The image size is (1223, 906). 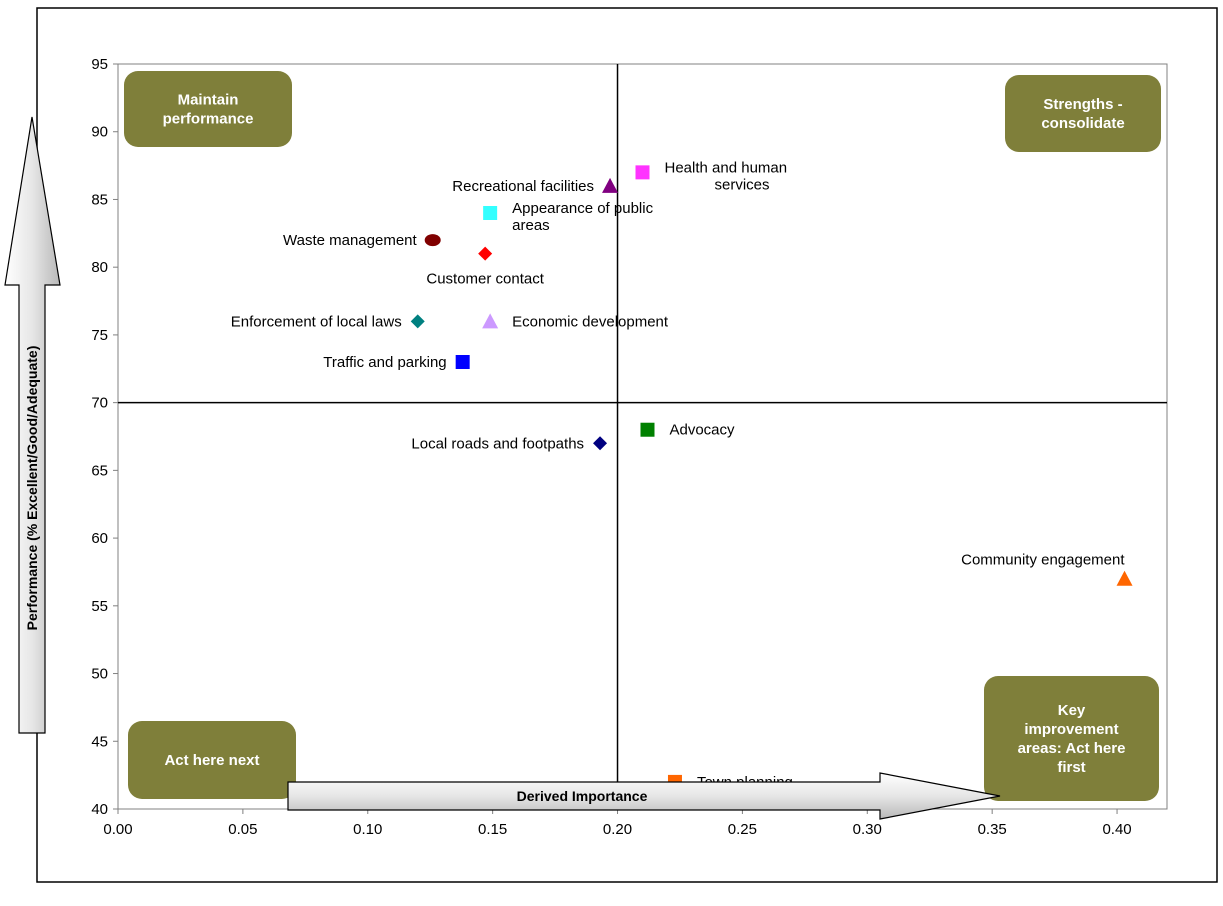 What do you see at coordinates (742, 829) in the screenshot?
I see `x-tick-label: 0.25` at bounding box center [742, 829].